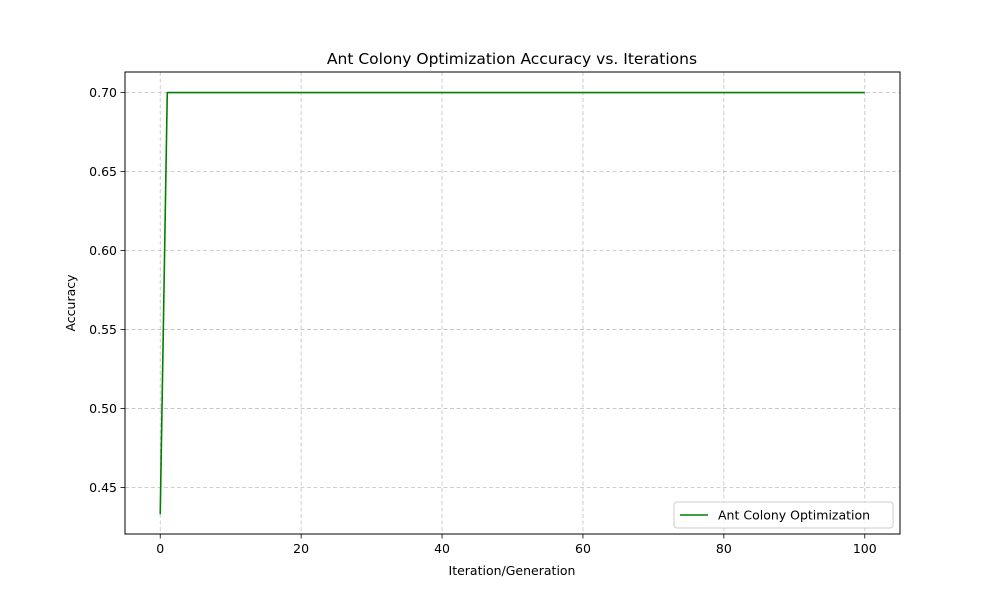 The image size is (1000, 600). Describe the element at coordinates (583, 548) in the screenshot. I see `x-tick-label: 60` at that location.